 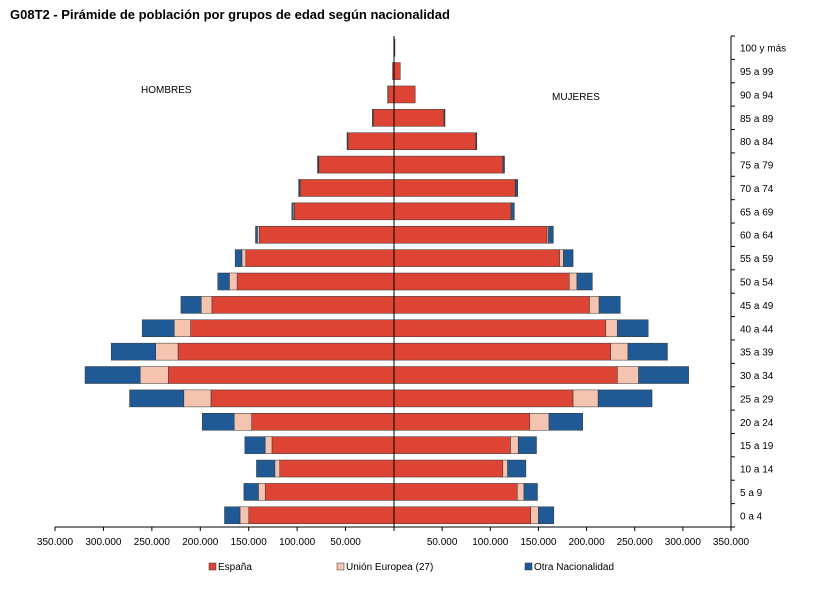 I want to click on y-tick-label: 95 a 99, so click(x=757, y=72).